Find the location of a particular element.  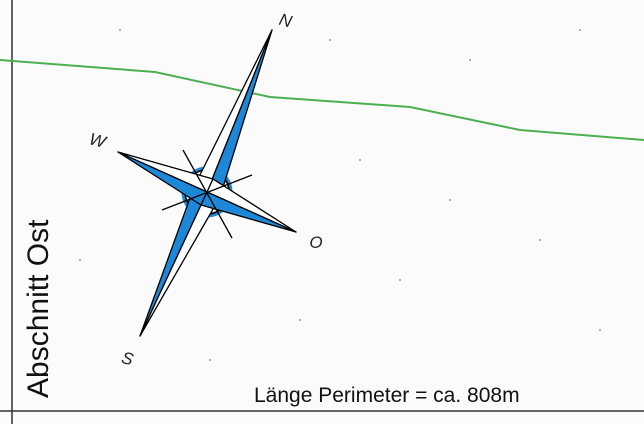

arrow-east-bottom is located at coordinates (248, 212).